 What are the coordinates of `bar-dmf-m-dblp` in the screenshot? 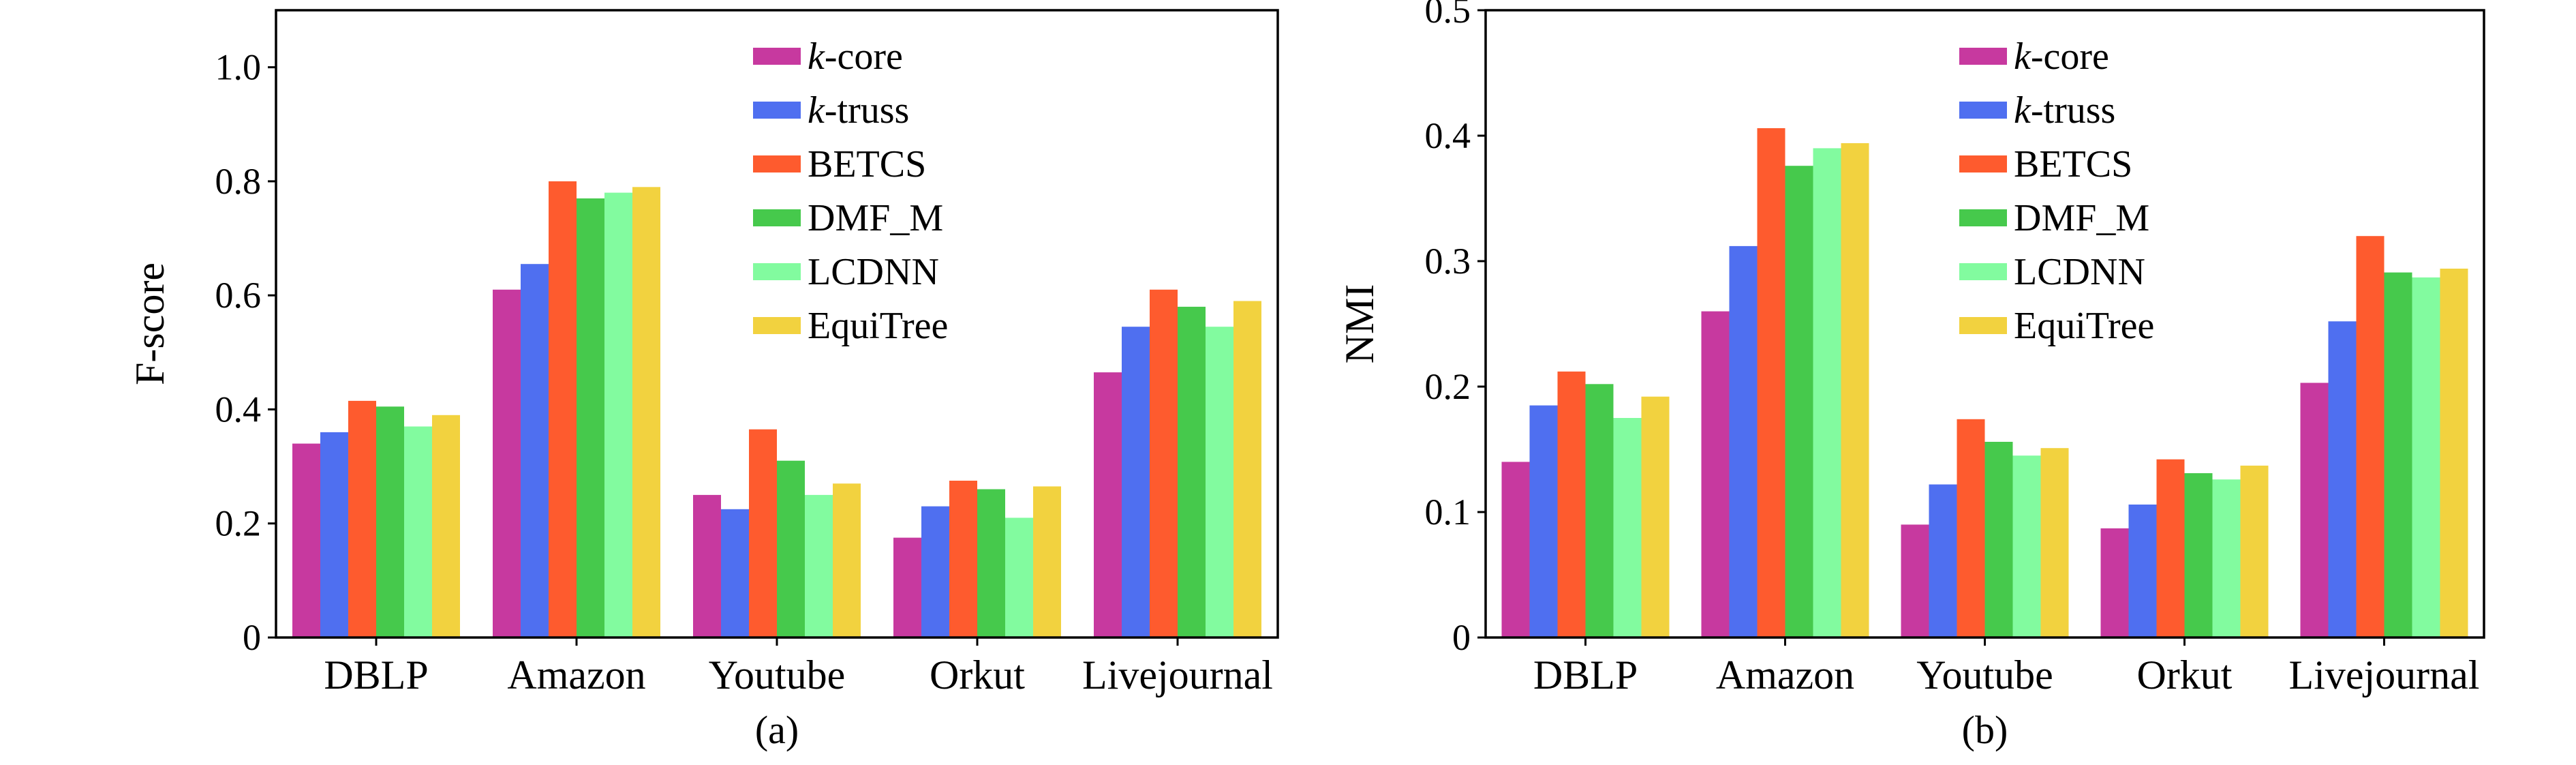 It's located at (390, 522).